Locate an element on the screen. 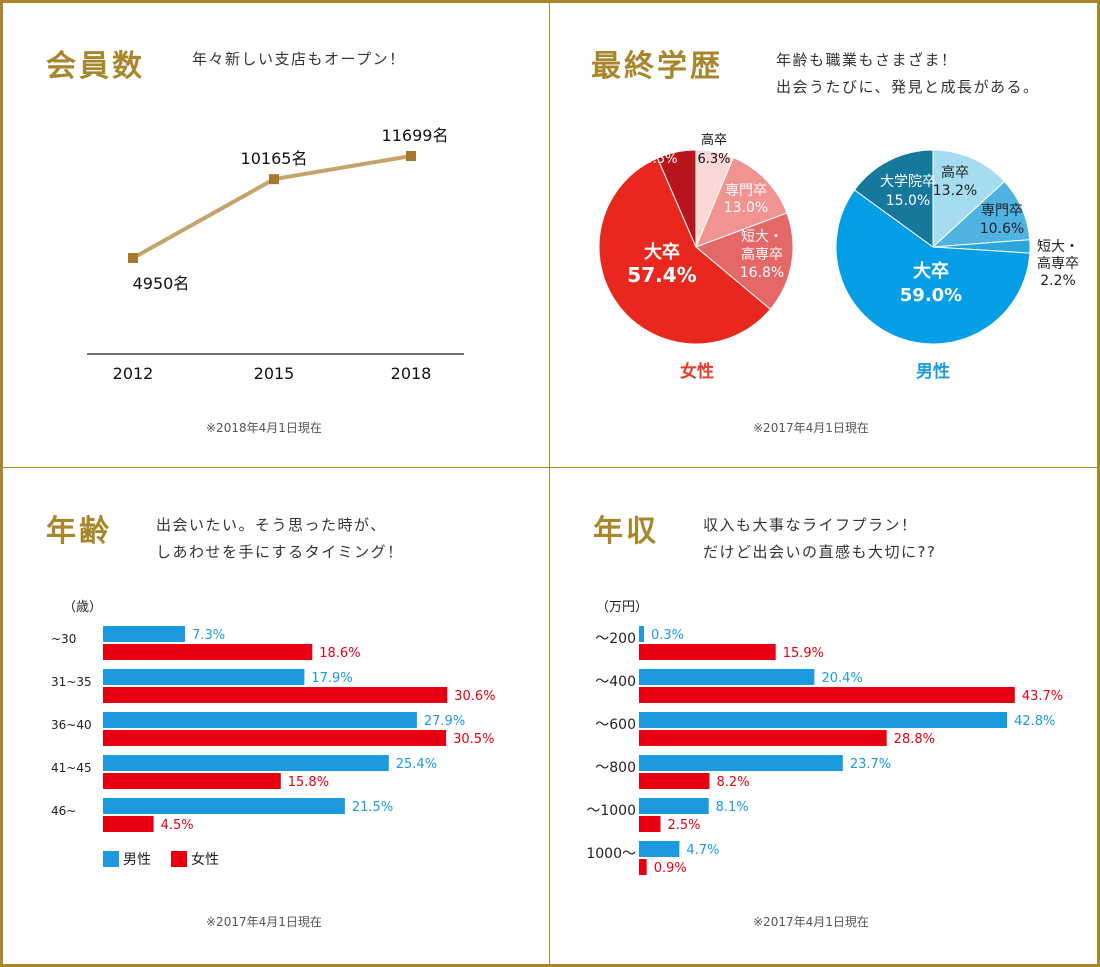 The image size is (1100, 967). education-subtitle-line1: 年齢も職業もさまざま！ is located at coordinates (867, 60).